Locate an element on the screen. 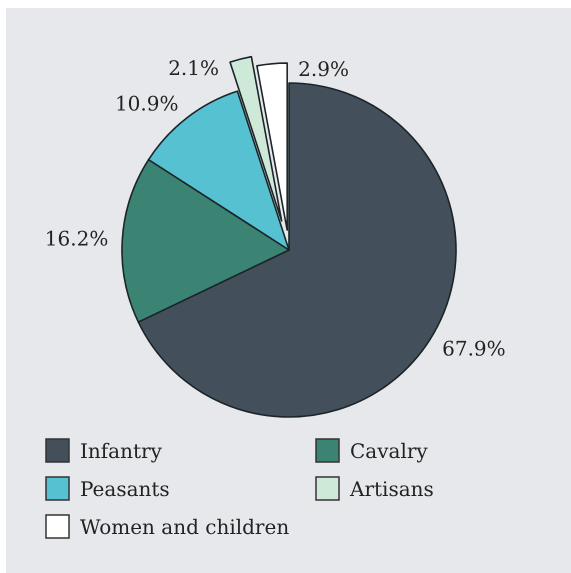 This screenshot has height=573, width=571. data-label: 16.2% is located at coordinates (76, 238).